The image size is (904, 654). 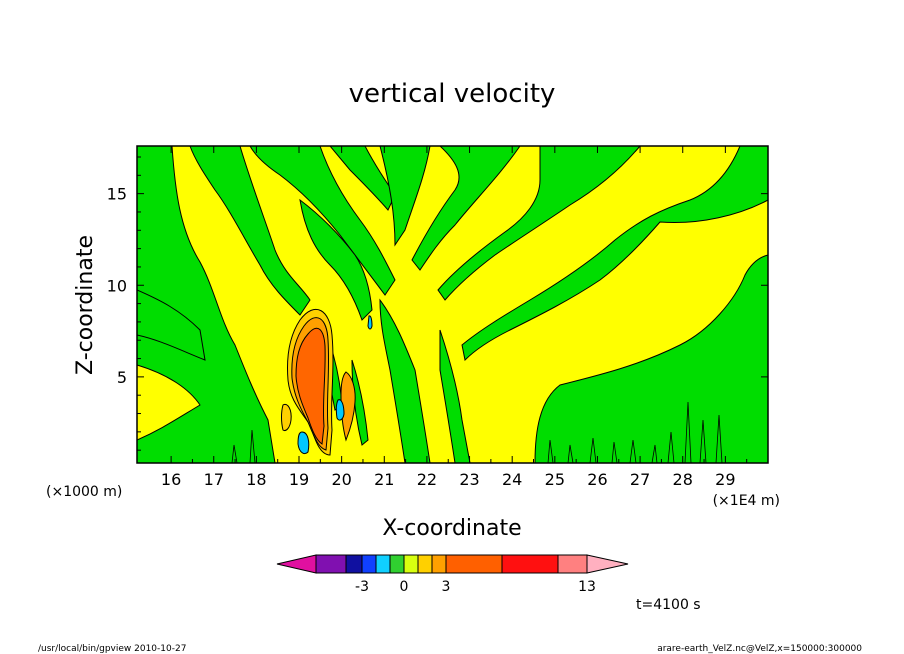 What do you see at coordinates (451, 528) in the screenshot?
I see `x-axis-label: X-coordinate` at bounding box center [451, 528].